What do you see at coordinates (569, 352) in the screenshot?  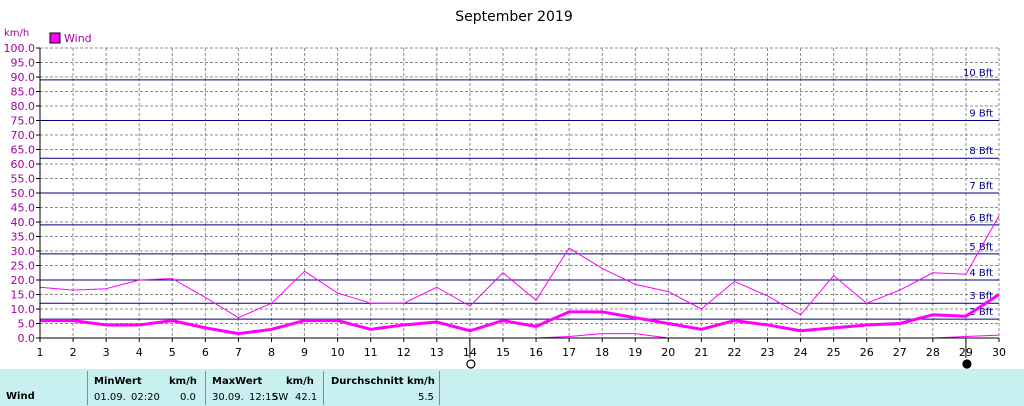 I see `x-tick-label: 17` at bounding box center [569, 352].